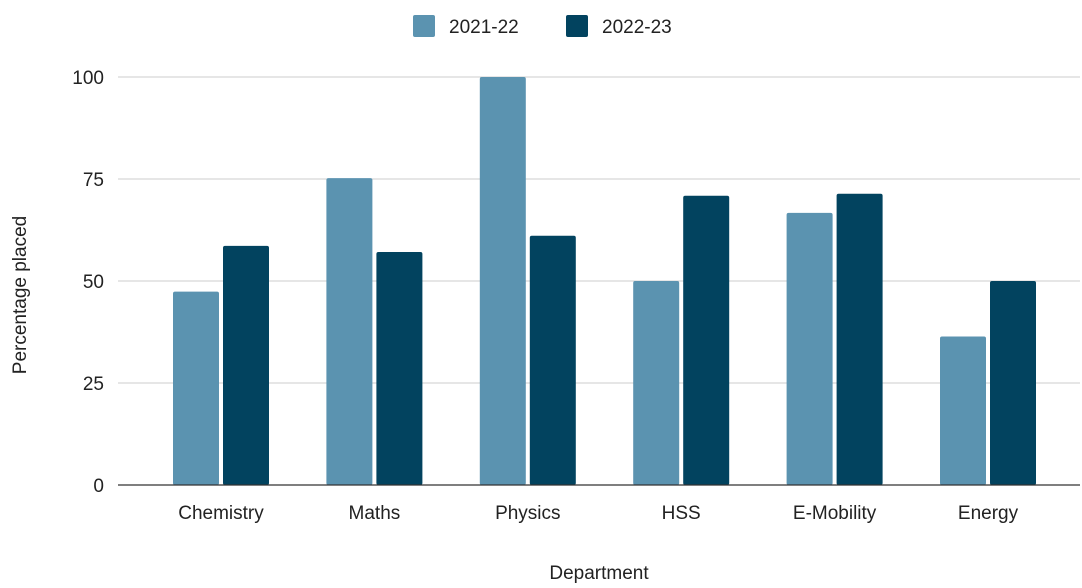 The height and width of the screenshot is (588, 1082). I want to click on x-tick-label: HSS, so click(681, 513).